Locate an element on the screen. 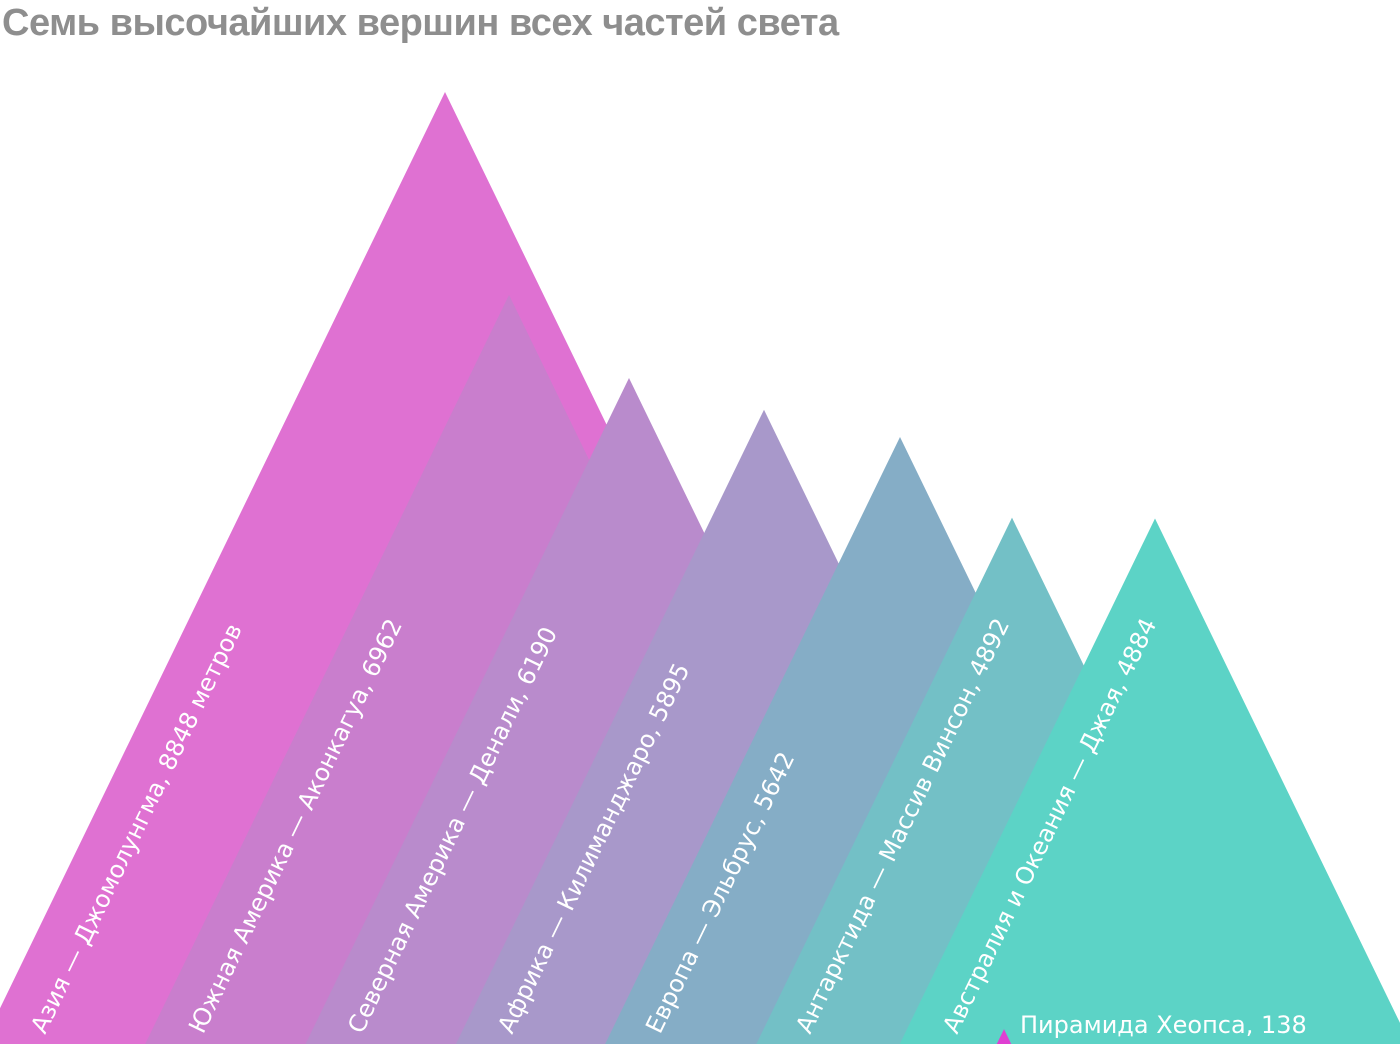 The image size is (1400, 1044). pyramid-marker is located at coordinates (1004, 1036).